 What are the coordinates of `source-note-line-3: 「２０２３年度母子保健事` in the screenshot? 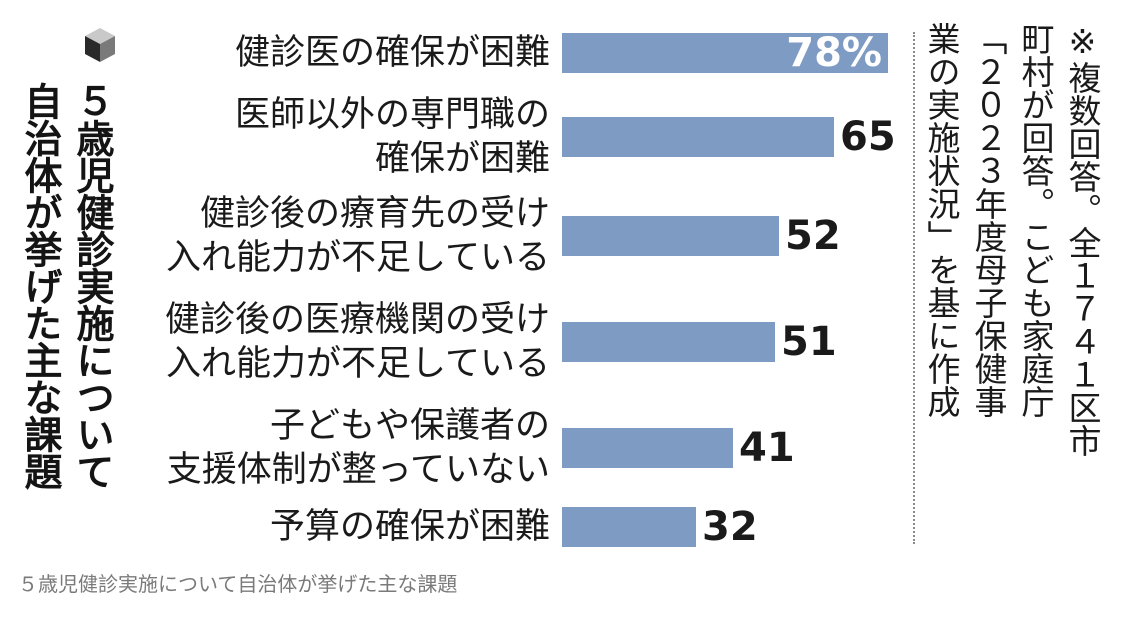 It's located at (988, 220).